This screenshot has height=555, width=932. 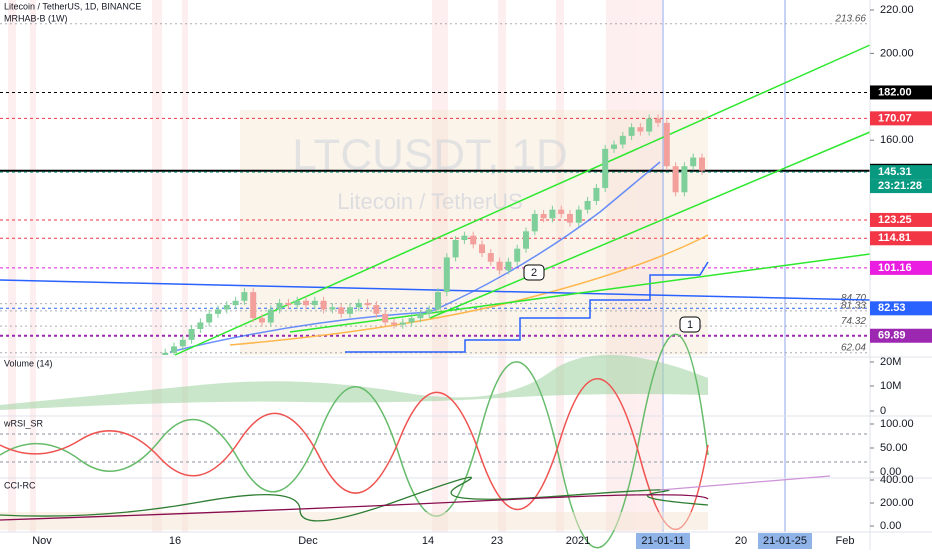 I want to click on price-label: 69.89, so click(x=892, y=336).